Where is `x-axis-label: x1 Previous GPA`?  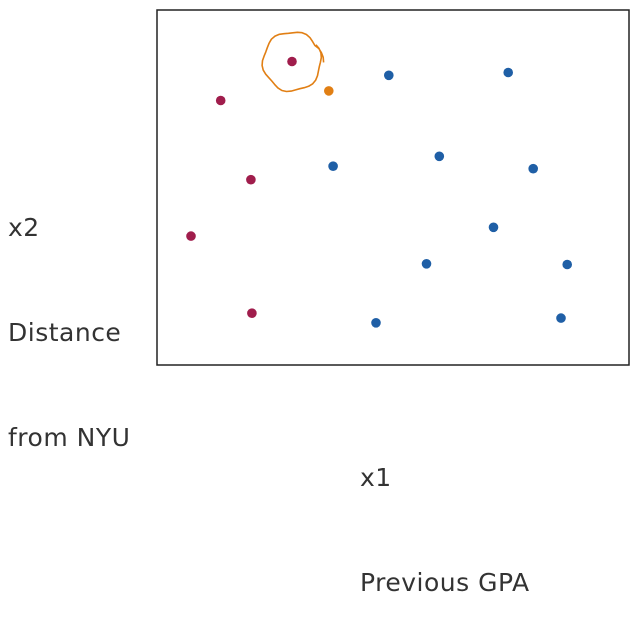
x-axis-label: x1 Previous GPA is located at coordinates (445, 512).